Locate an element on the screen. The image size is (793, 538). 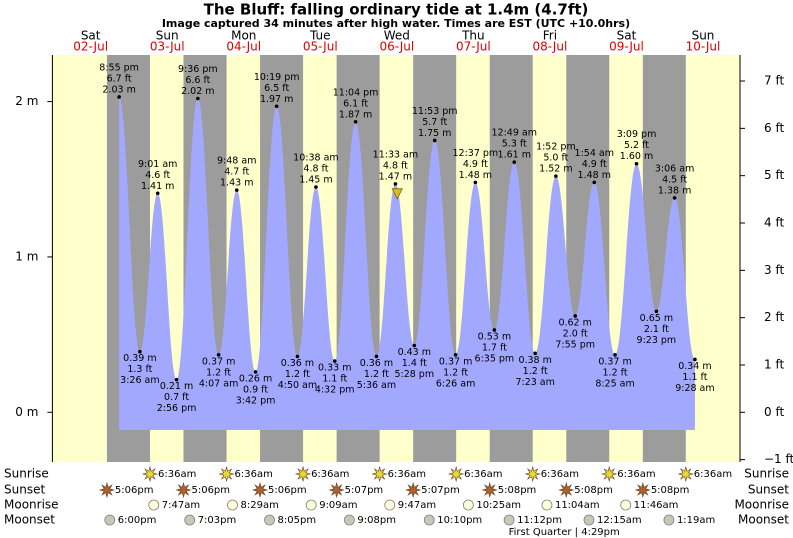
extreme-label: 6.5 ft is located at coordinates (276, 88).